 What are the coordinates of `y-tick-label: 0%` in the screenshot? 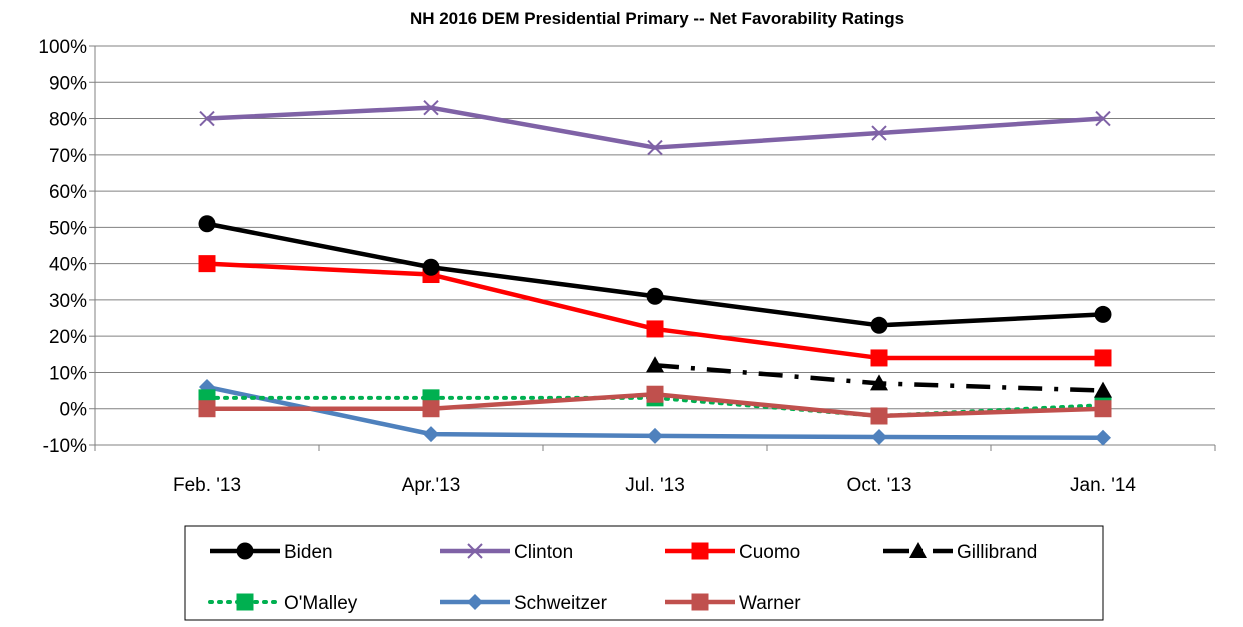 It's located at (74, 410).